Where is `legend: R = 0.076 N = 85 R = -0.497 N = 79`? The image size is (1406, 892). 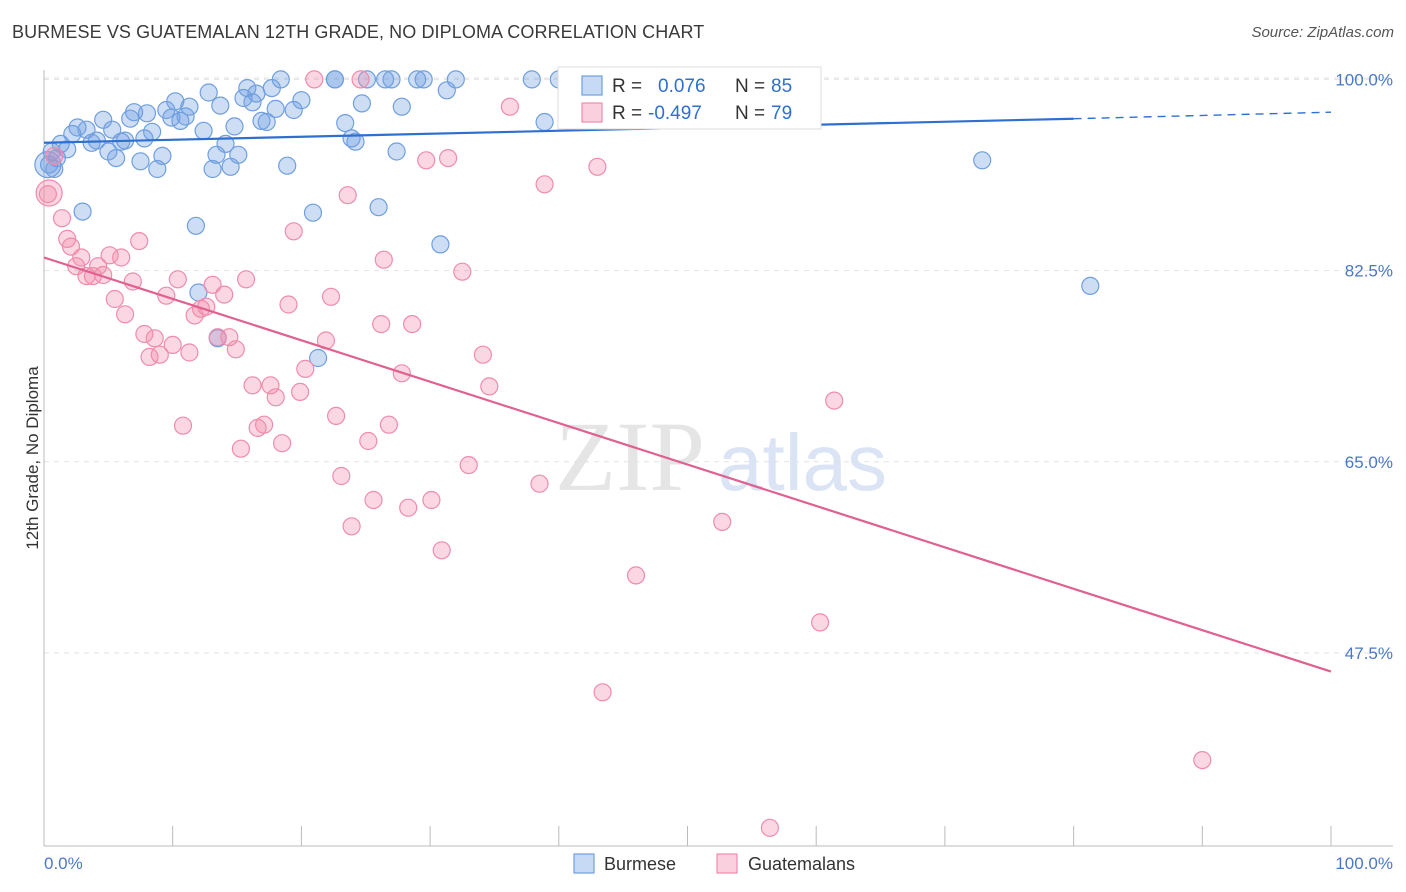 legend: R = 0.076 N = 85 R = -0.497 N = 79 is located at coordinates (689, 98).